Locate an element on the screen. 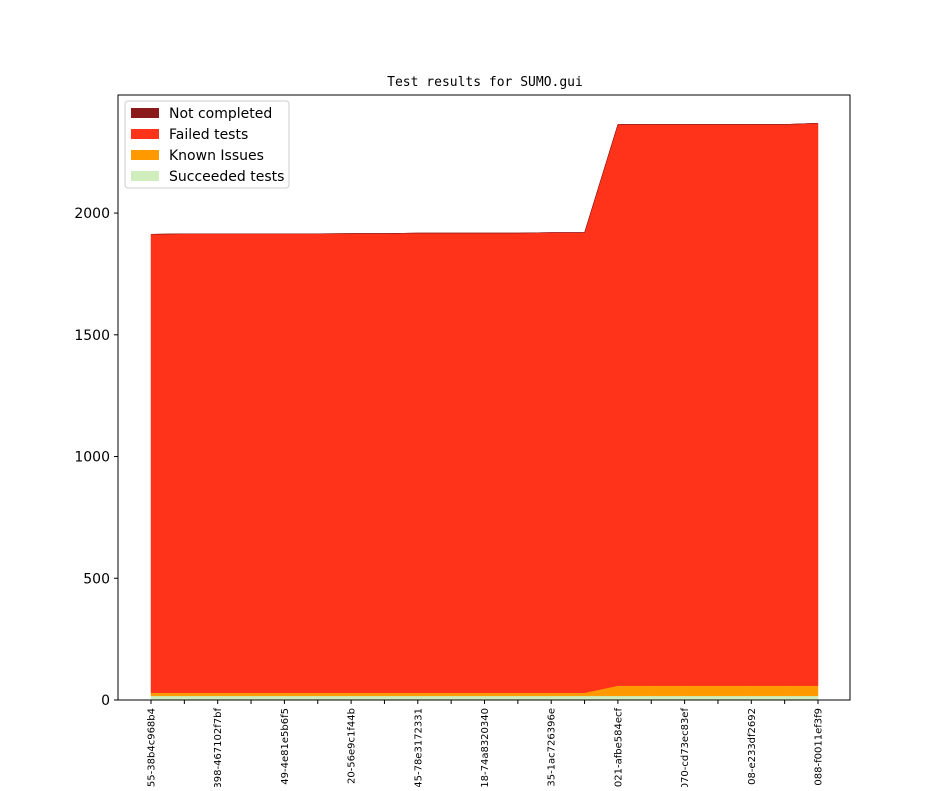  xtick-label: 08-e233df2692 is located at coordinates (752, 746).